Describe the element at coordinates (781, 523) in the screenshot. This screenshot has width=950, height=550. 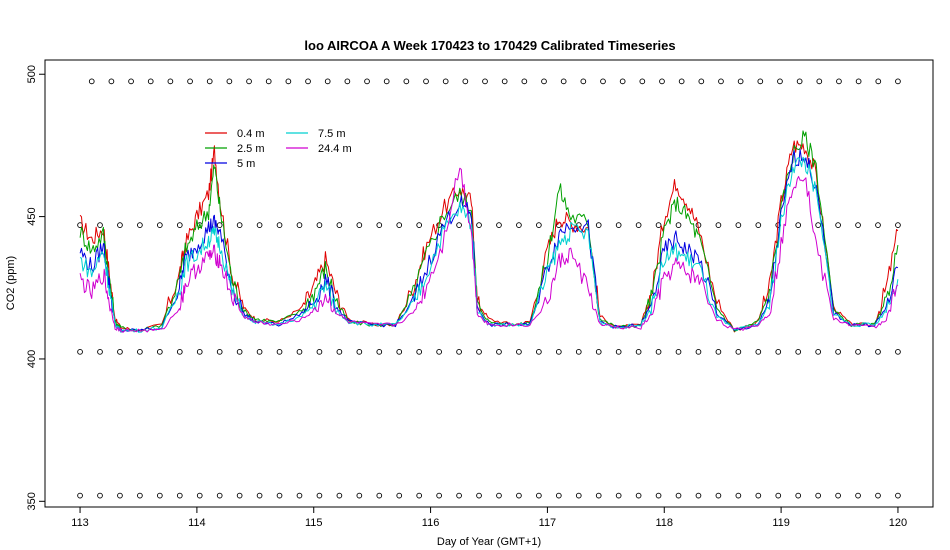
I see `x-tick-label: 119` at that location.